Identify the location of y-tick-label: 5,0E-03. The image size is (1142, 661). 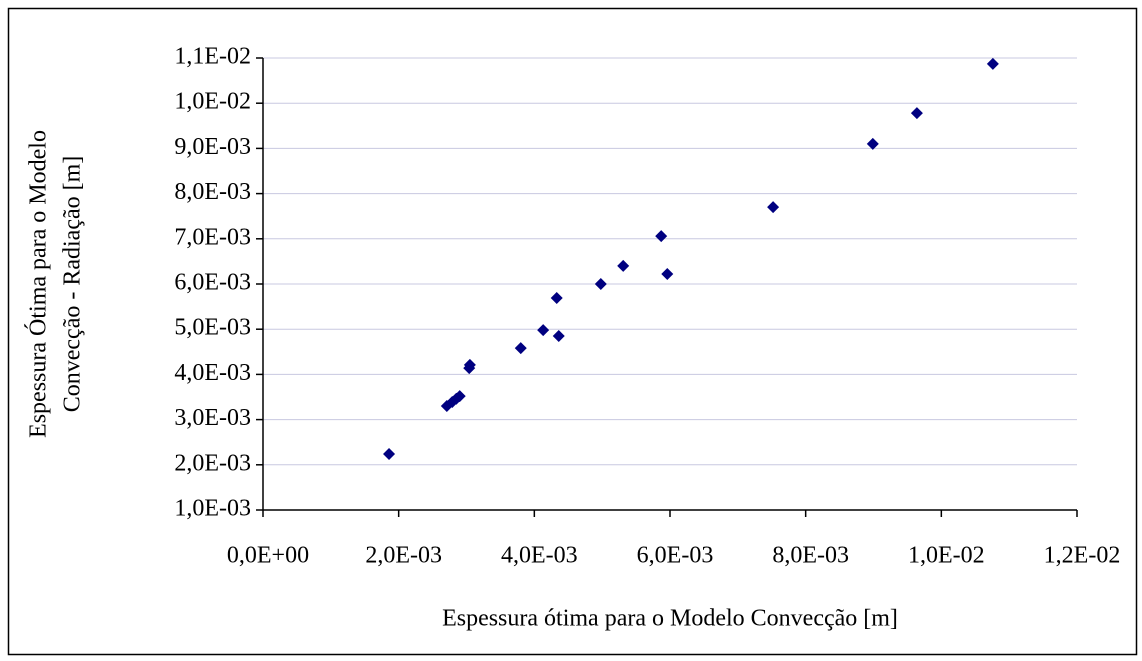
(212, 328).